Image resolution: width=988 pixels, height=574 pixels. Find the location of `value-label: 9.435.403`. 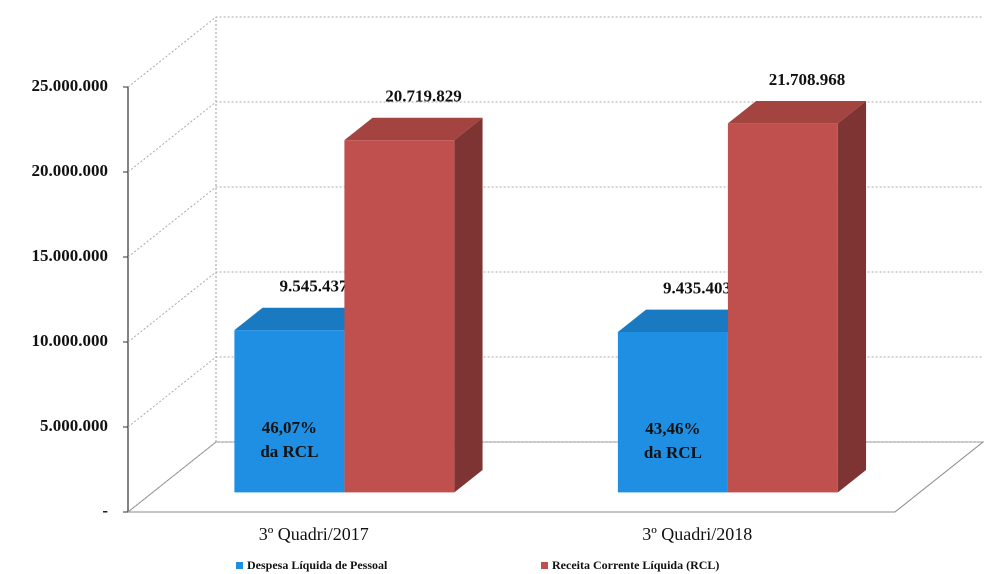

value-label: 9.435.403 is located at coordinates (697, 288).